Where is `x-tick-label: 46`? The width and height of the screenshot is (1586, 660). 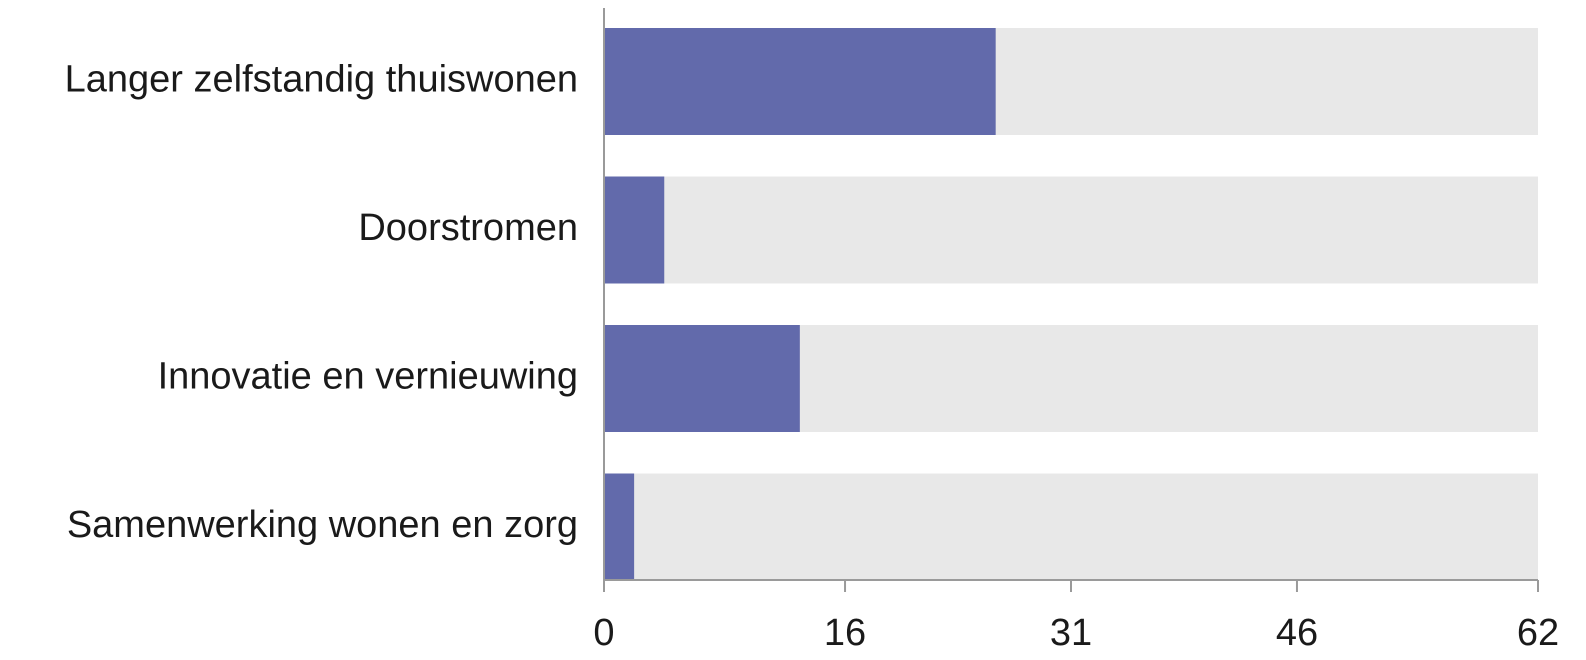 x-tick-label: 46 is located at coordinates (1297, 633).